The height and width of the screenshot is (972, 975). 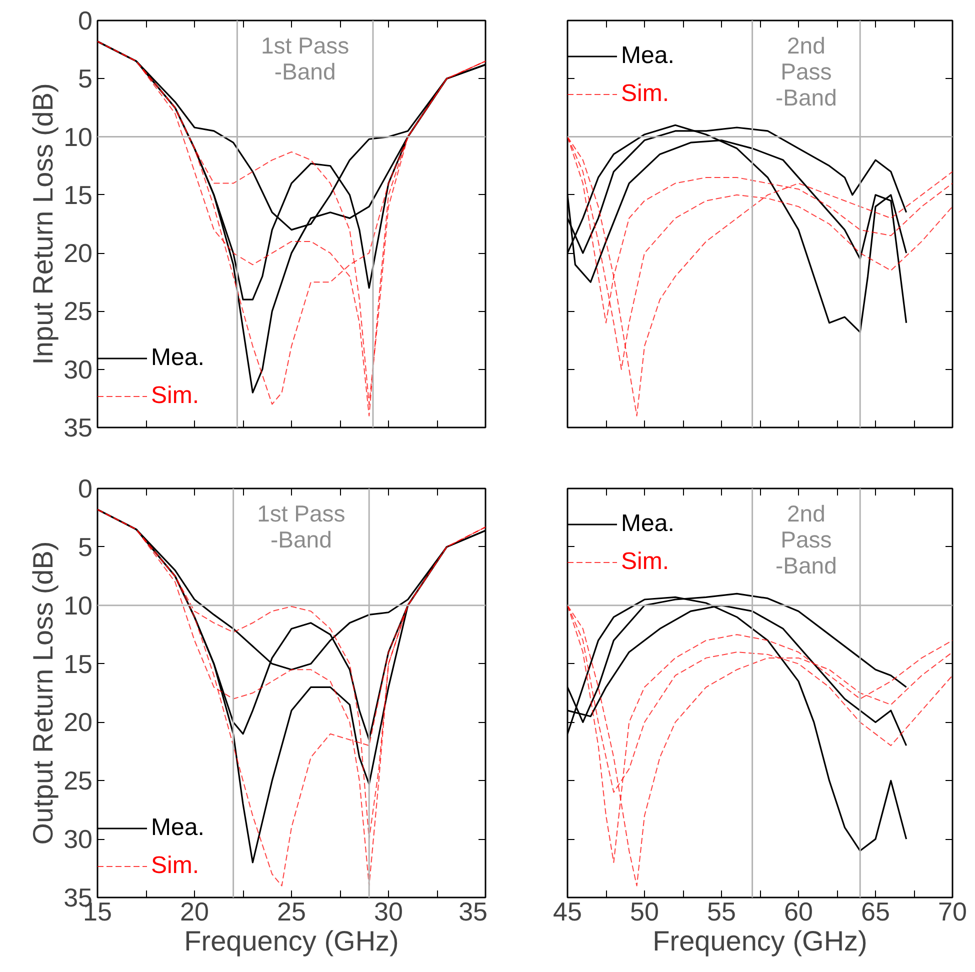 What do you see at coordinates (721, 911) in the screenshot?
I see `x-tick-label: 55` at bounding box center [721, 911].